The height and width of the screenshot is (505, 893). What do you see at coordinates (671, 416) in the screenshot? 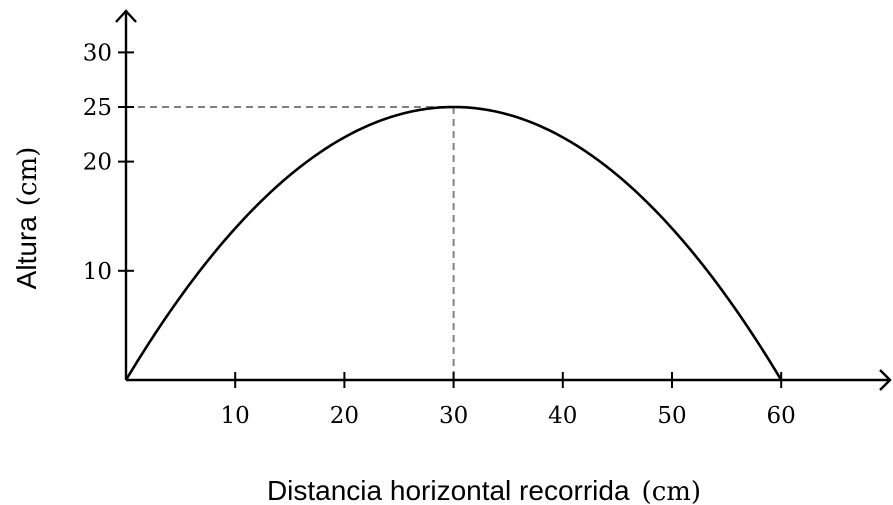
I see `x-tick-label: 50` at bounding box center [671, 416].